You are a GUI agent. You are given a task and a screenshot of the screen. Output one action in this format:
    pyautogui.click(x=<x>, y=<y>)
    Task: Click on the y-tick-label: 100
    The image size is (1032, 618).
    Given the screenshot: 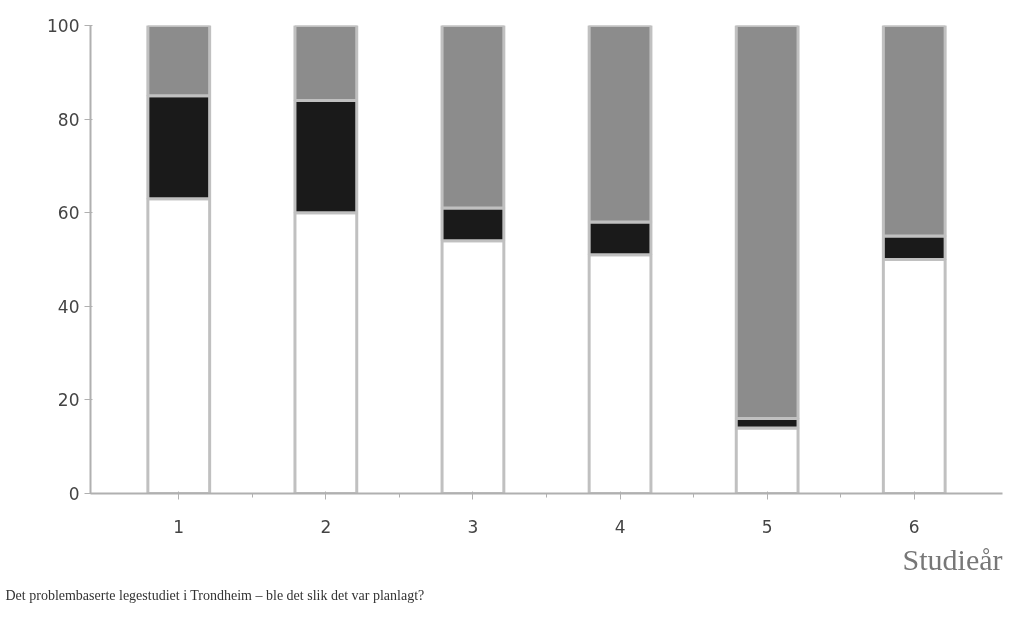 What is the action you would take?
    pyautogui.click(x=63, y=26)
    